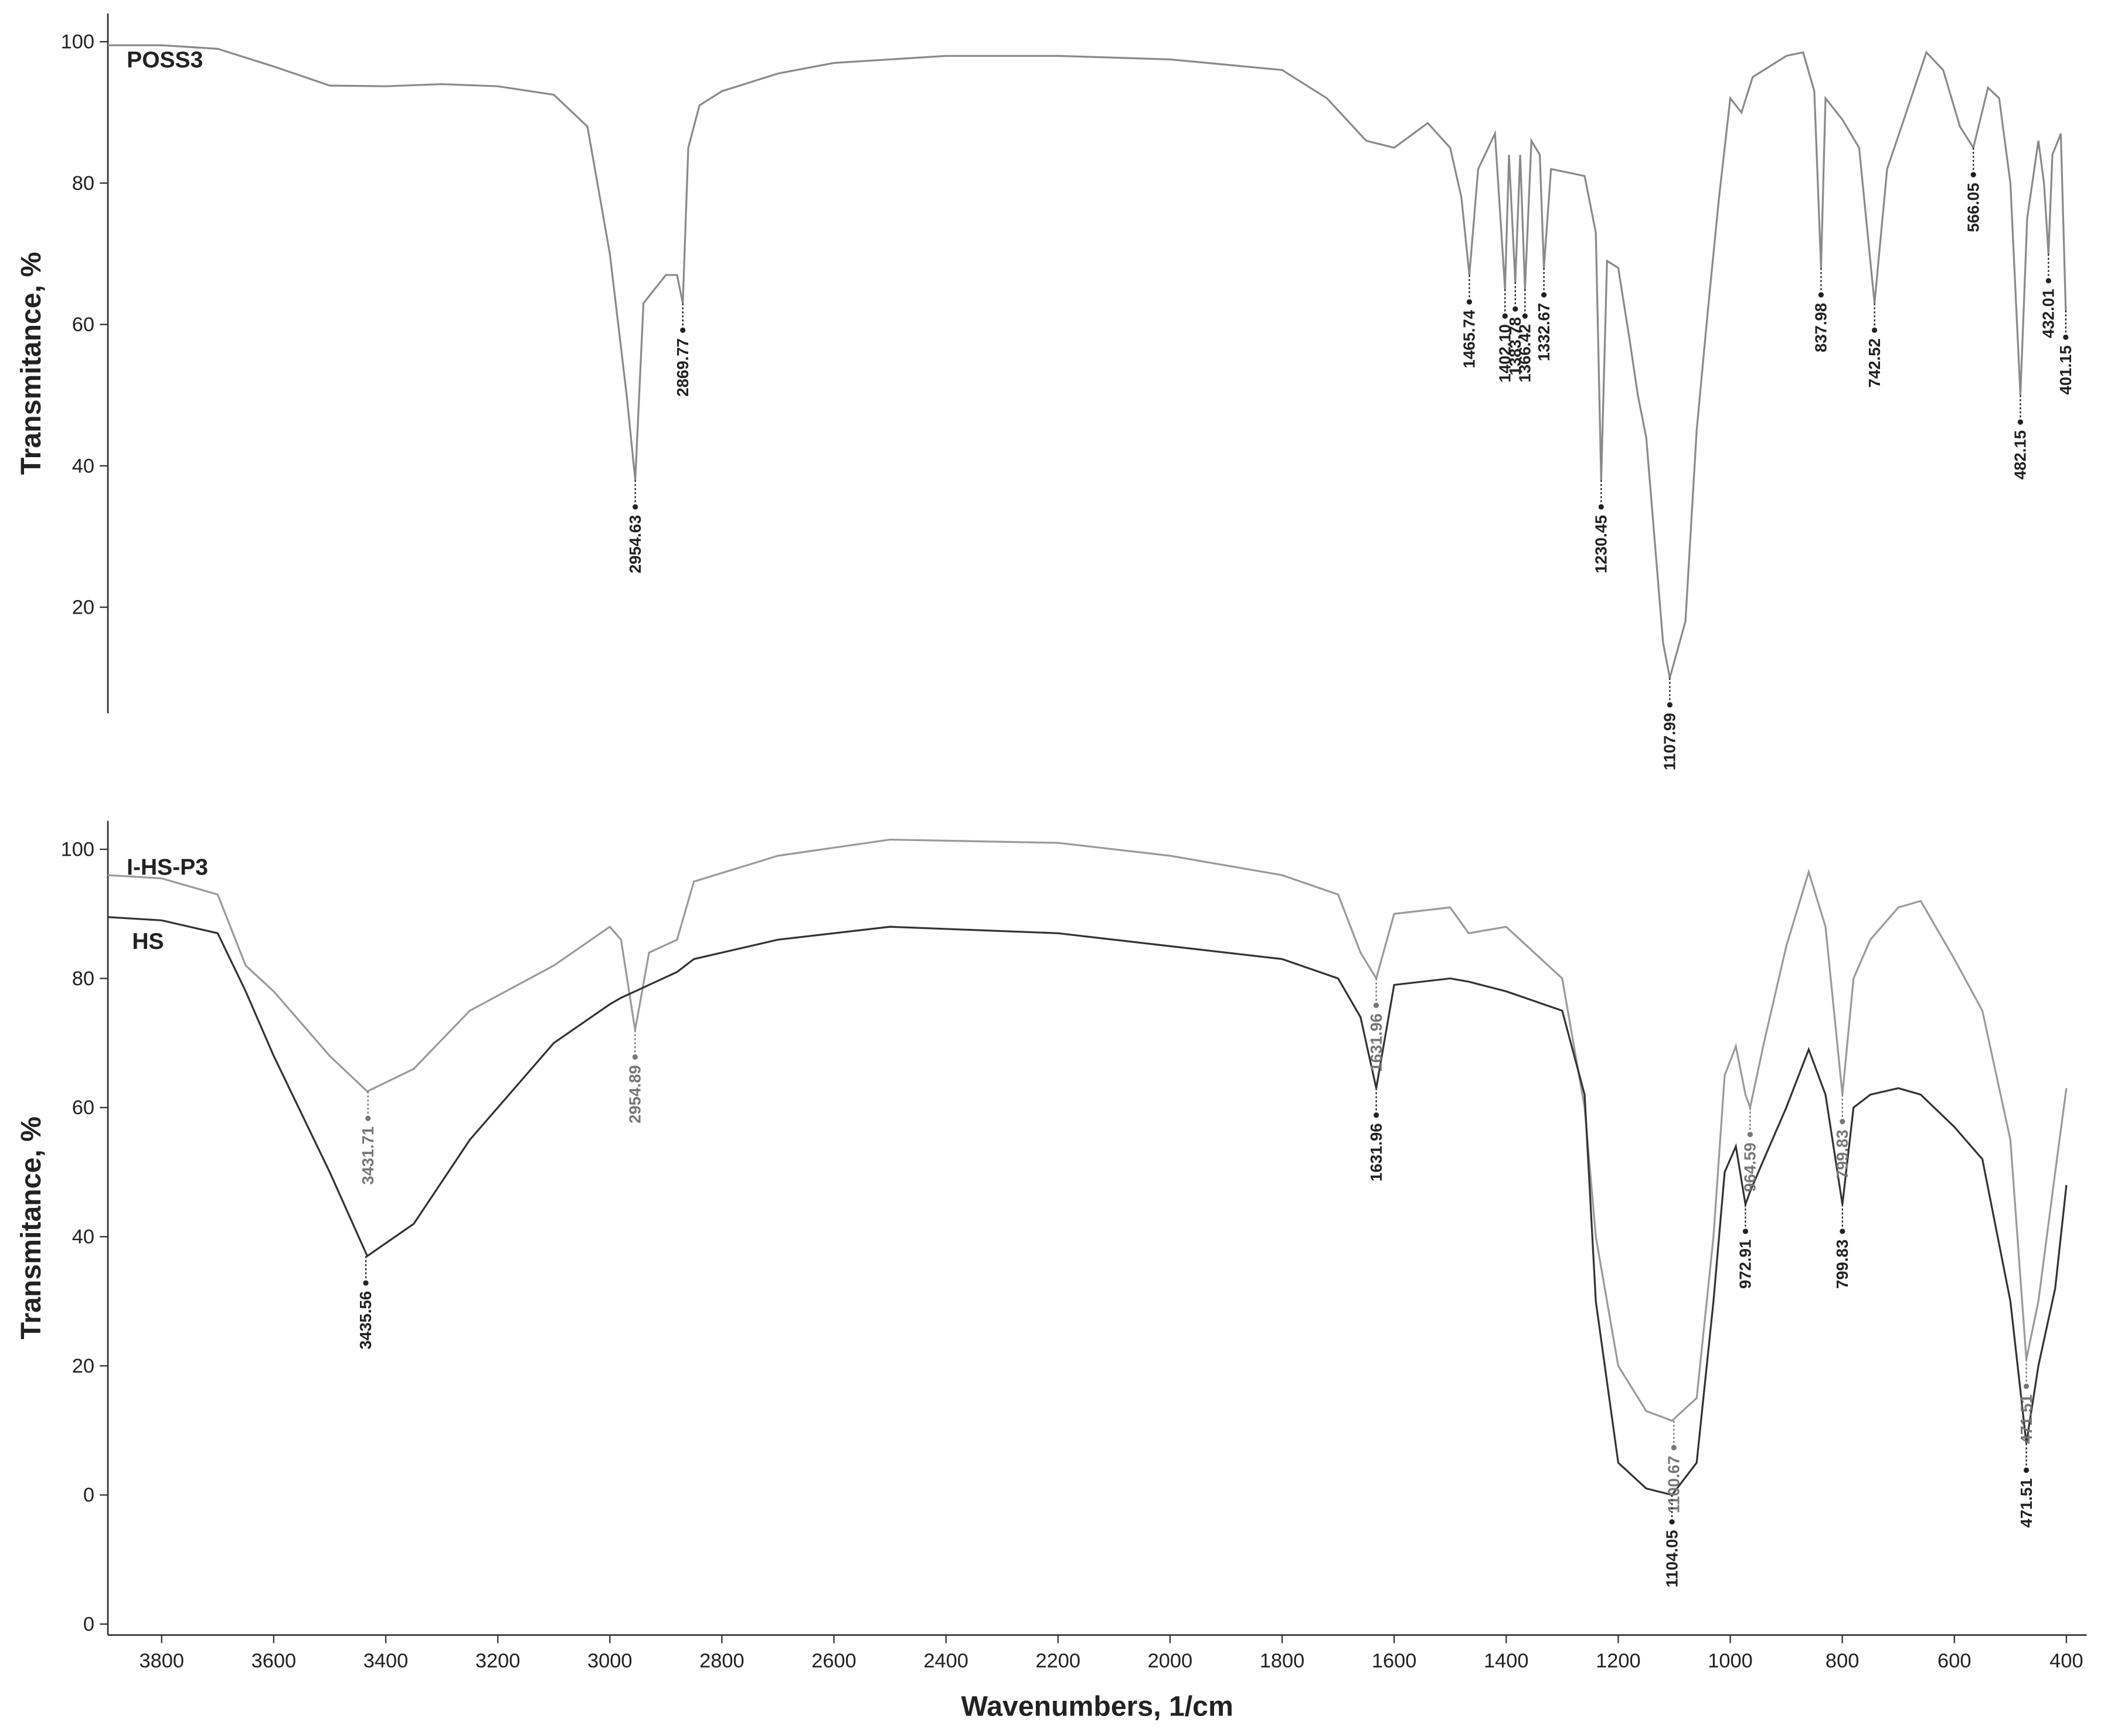 The width and height of the screenshot is (2111, 1736). What do you see at coordinates (1672, 1558) in the screenshot?
I see `annotation-label: 1104.05` at bounding box center [1672, 1558].